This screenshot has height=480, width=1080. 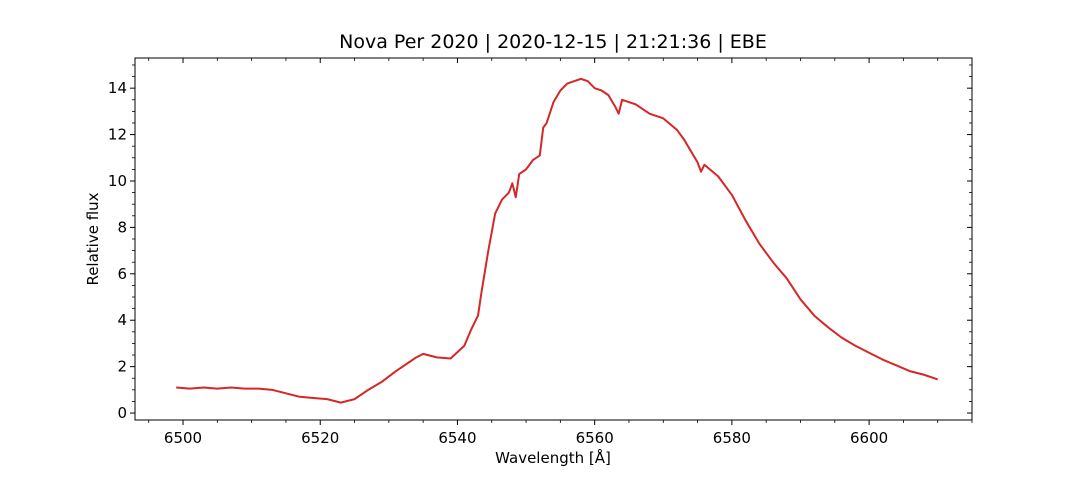 I want to click on x-tick-label: 6540, so click(x=457, y=438).